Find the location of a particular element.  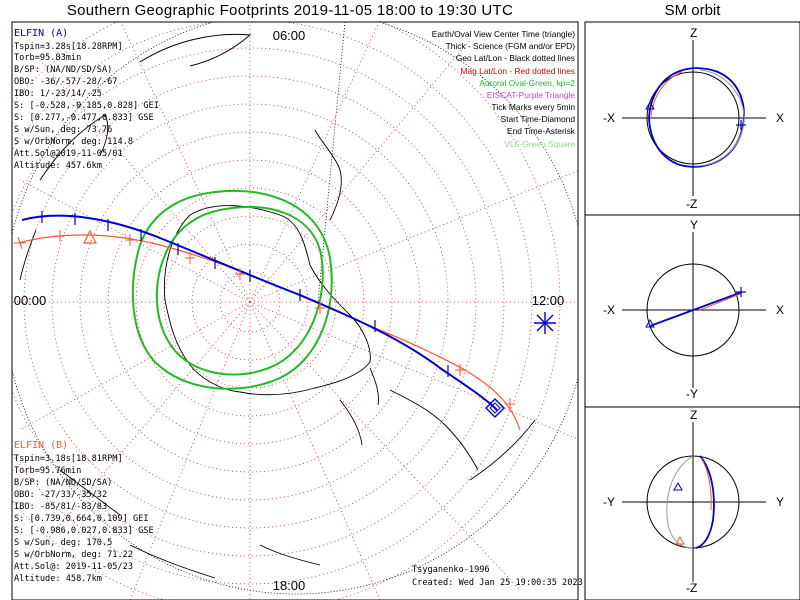

sm-orbit-panel-xz: Z -Z -X X is located at coordinates (693, 118).